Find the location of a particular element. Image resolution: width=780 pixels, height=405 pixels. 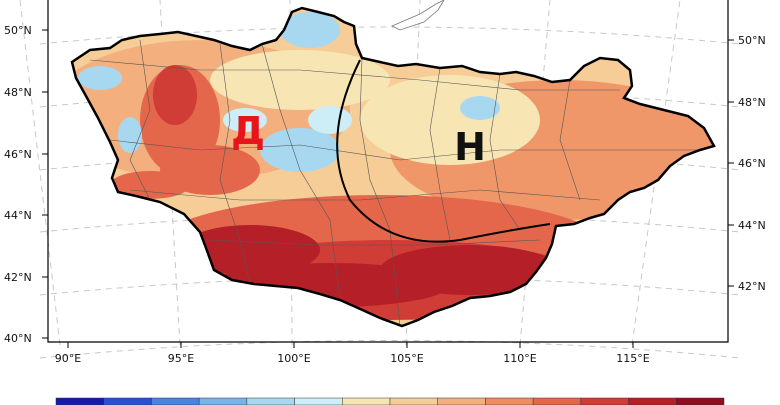

lat-label-left: 48°N is located at coordinates (18, 92).